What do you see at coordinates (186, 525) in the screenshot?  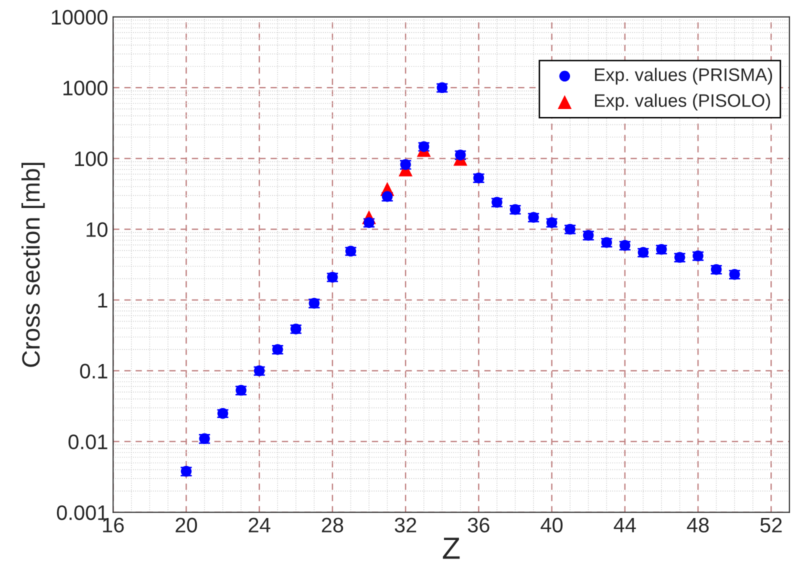 I see `x-tick-label: 20` at bounding box center [186, 525].